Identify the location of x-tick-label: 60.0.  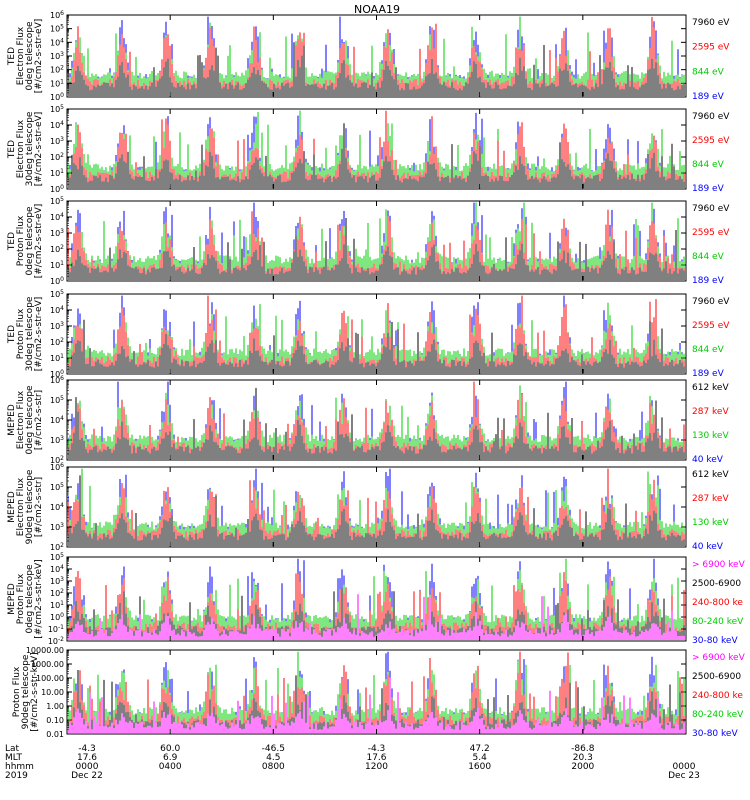
(170, 749).